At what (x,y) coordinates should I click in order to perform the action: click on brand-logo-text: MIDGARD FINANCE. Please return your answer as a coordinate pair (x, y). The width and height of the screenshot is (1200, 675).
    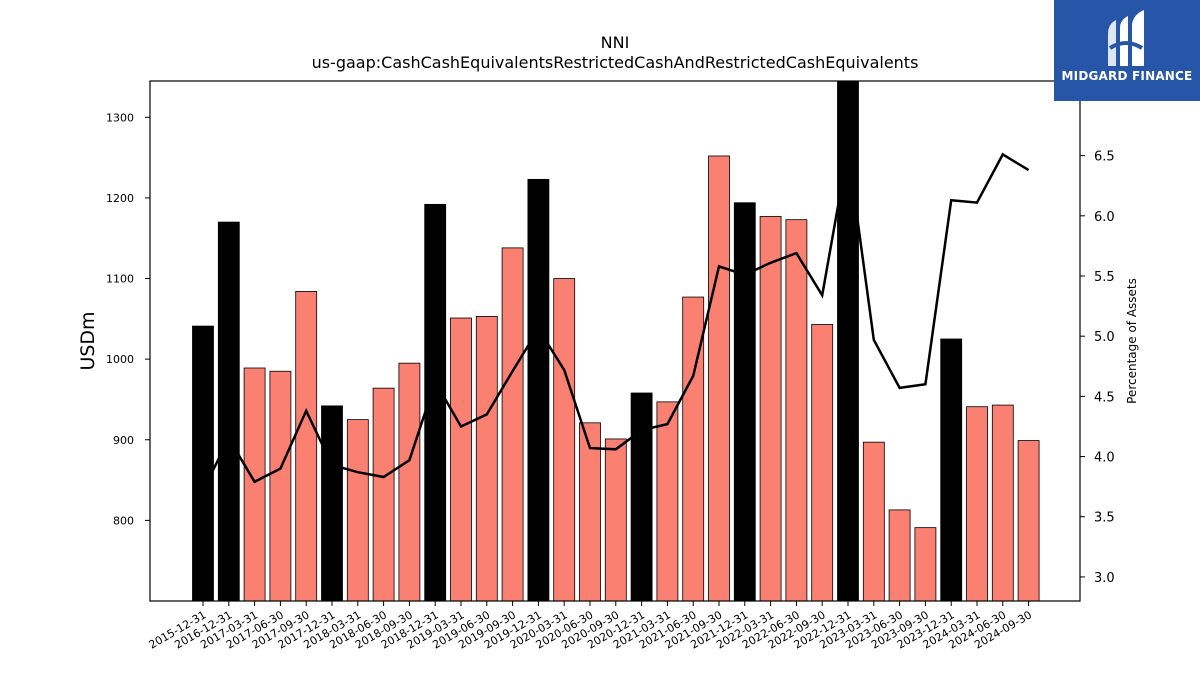
    Looking at the image, I should click on (1127, 76).